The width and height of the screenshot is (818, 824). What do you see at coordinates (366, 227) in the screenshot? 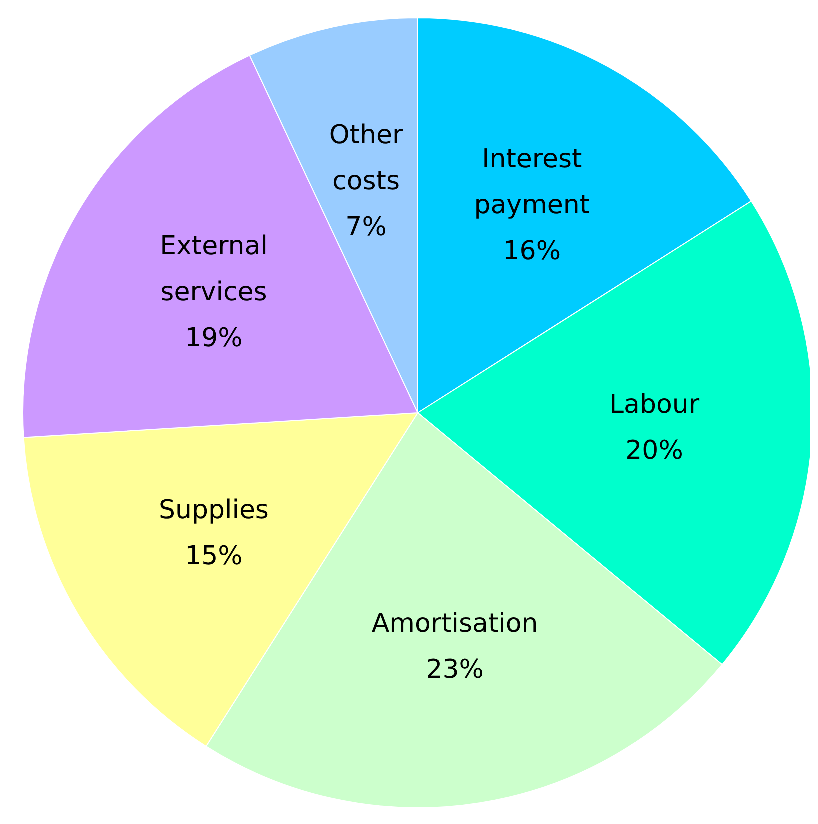
I see `data-label: 7%` at bounding box center [366, 227].